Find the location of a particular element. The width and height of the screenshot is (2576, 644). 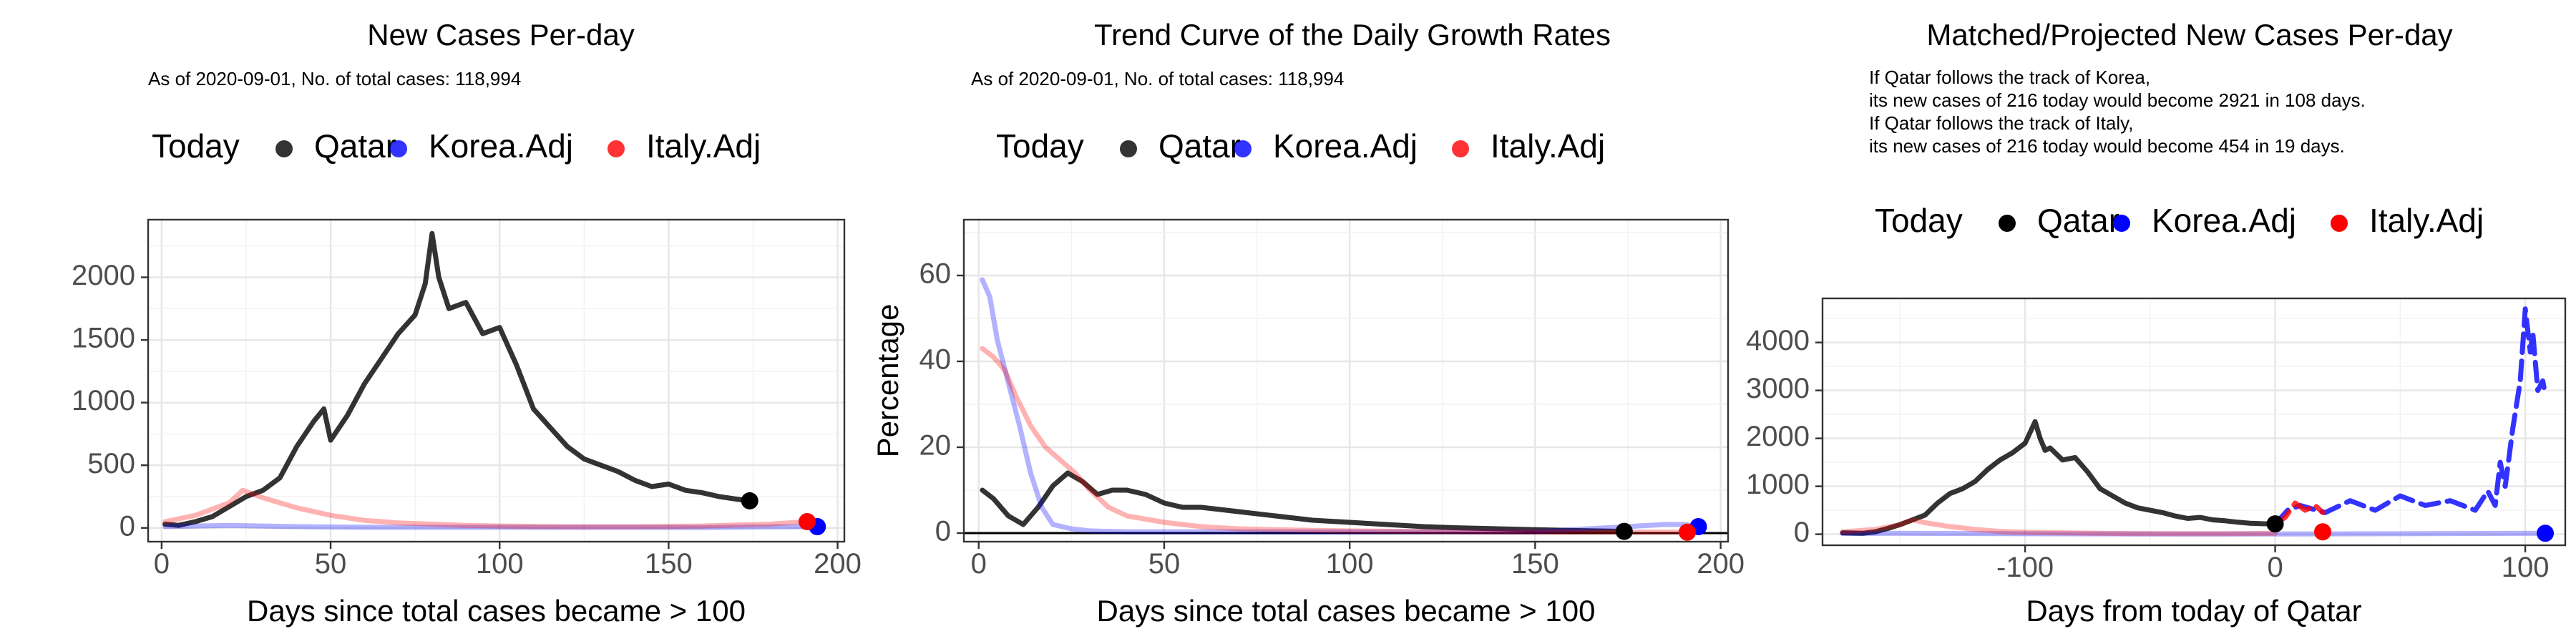

growth-rates-x-axis-label: Days since total cases became > 100 is located at coordinates (1346, 611).